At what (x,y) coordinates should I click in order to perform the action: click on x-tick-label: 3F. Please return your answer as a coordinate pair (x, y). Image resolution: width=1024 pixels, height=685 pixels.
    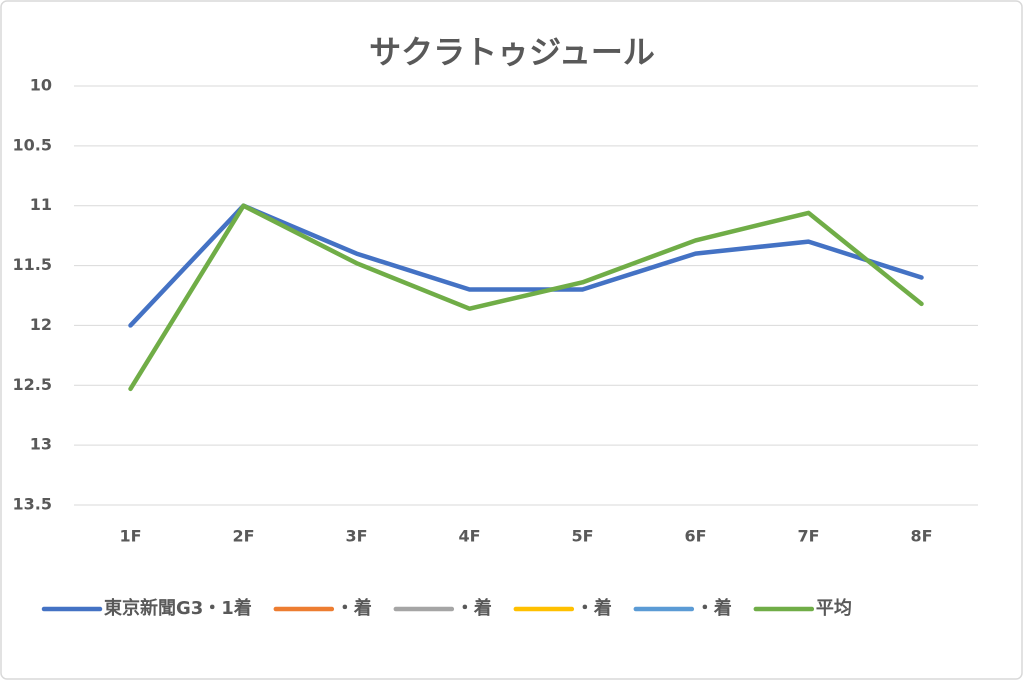
    Looking at the image, I should click on (356, 536).